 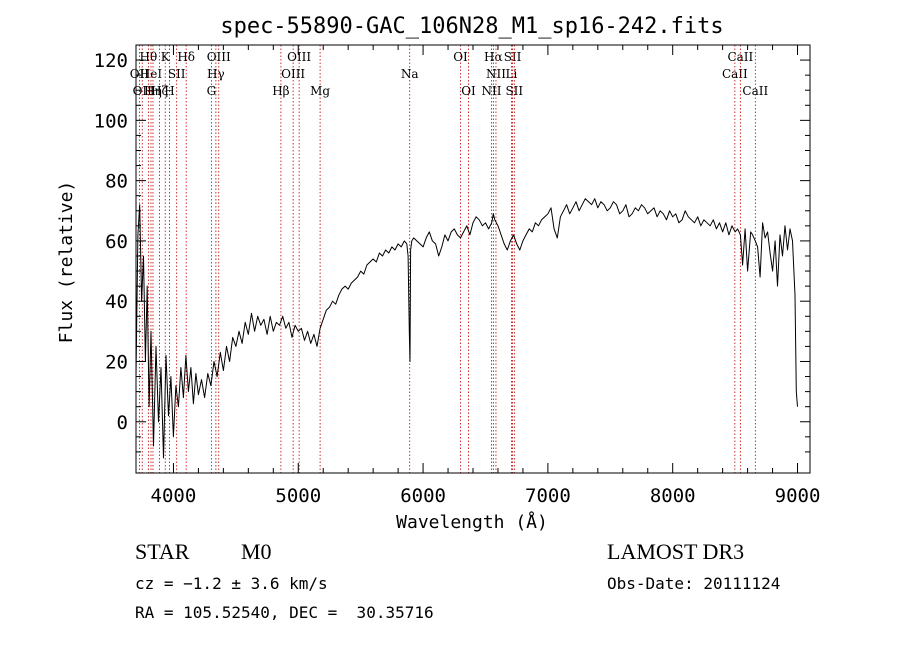 What do you see at coordinates (140, 74) in the screenshot?
I see `spectral-line-label-0: OII` at bounding box center [140, 74].